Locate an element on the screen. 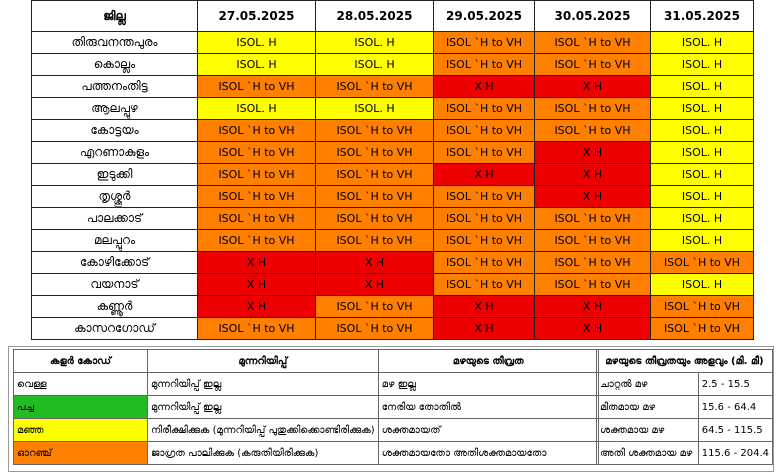 This screenshot has width=780, height=472. scale-row: ശക്തമായ മഴ 64.5 - 115.5 is located at coordinates (685, 430).